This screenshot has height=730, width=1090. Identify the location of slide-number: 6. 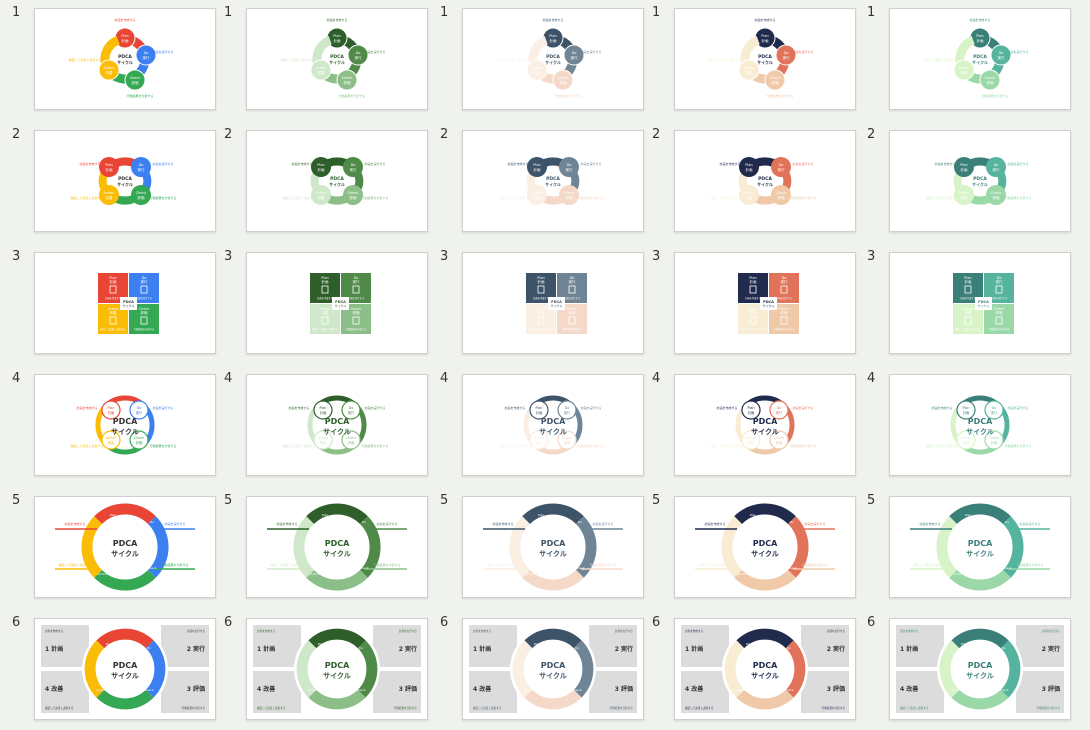
(656, 622).